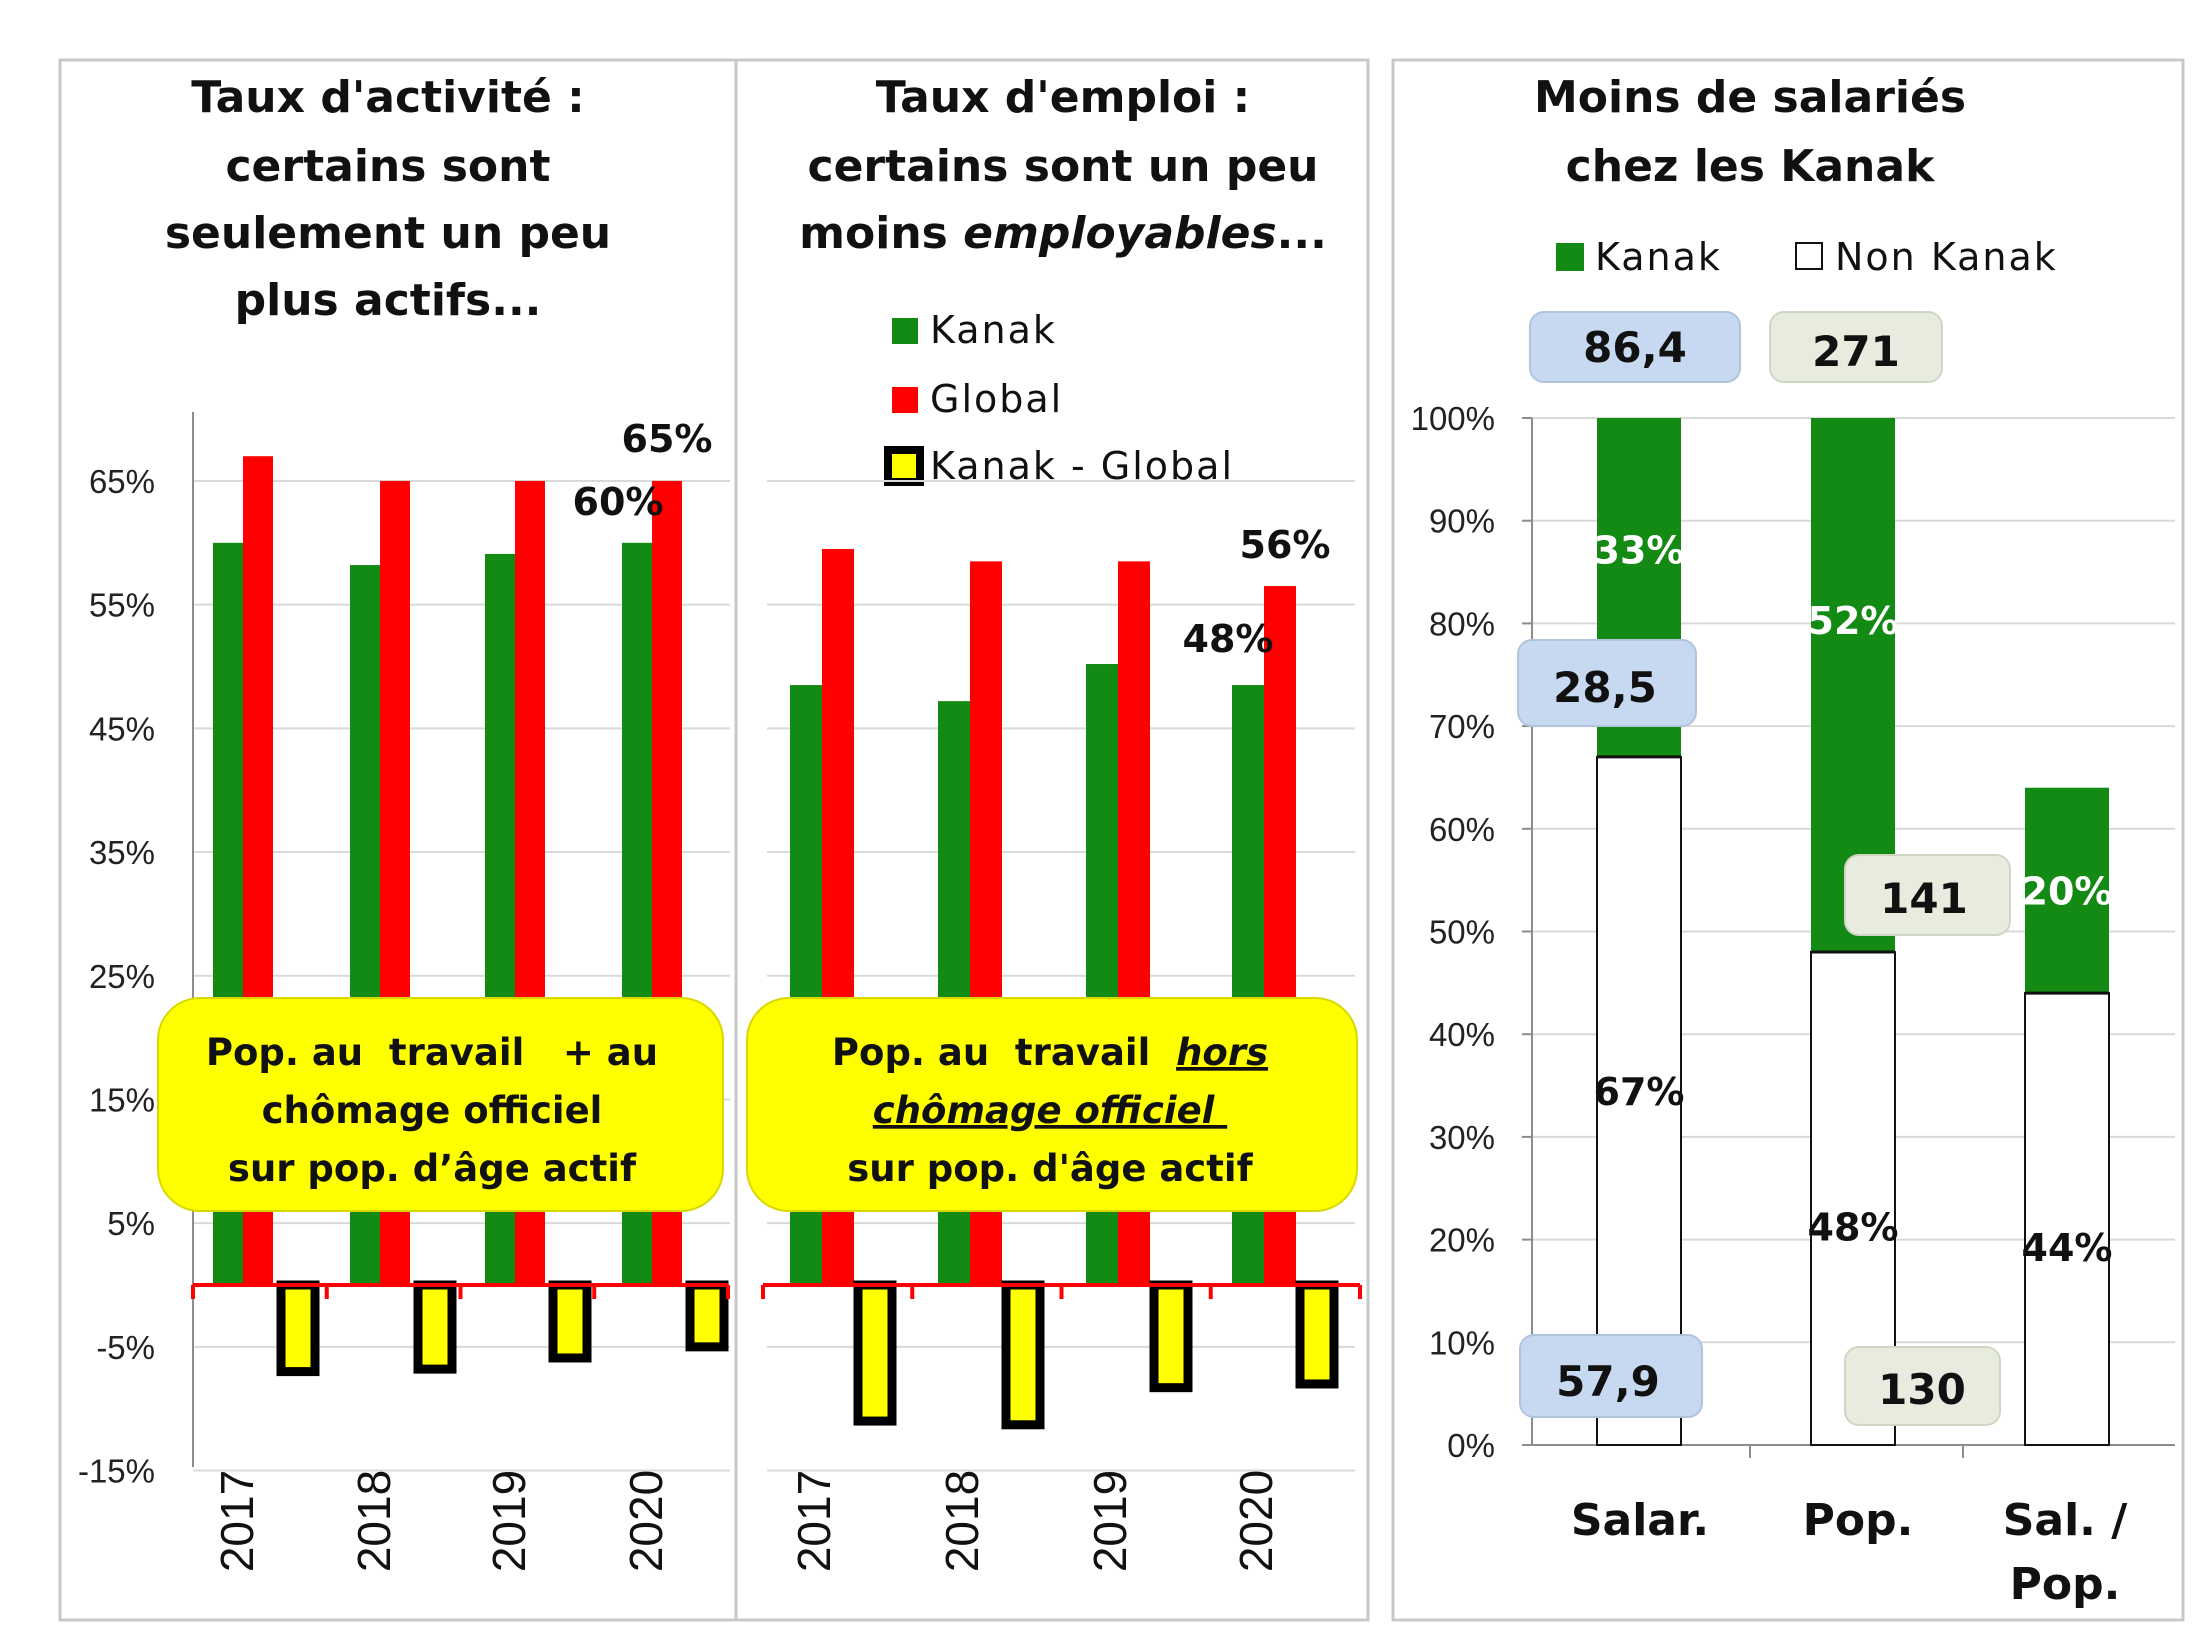 The width and height of the screenshot is (2200, 1645). What do you see at coordinates (387, 166) in the screenshot?
I see `chart1-title-line2: certains sont` at bounding box center [387, 166].